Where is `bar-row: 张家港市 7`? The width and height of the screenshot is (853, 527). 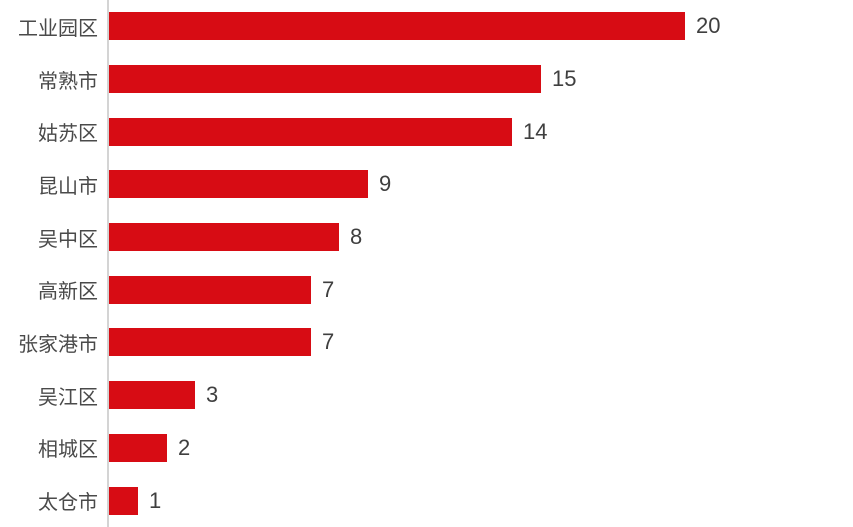 bar-row: 张家港市 7 is located at coordinates (426, 342).